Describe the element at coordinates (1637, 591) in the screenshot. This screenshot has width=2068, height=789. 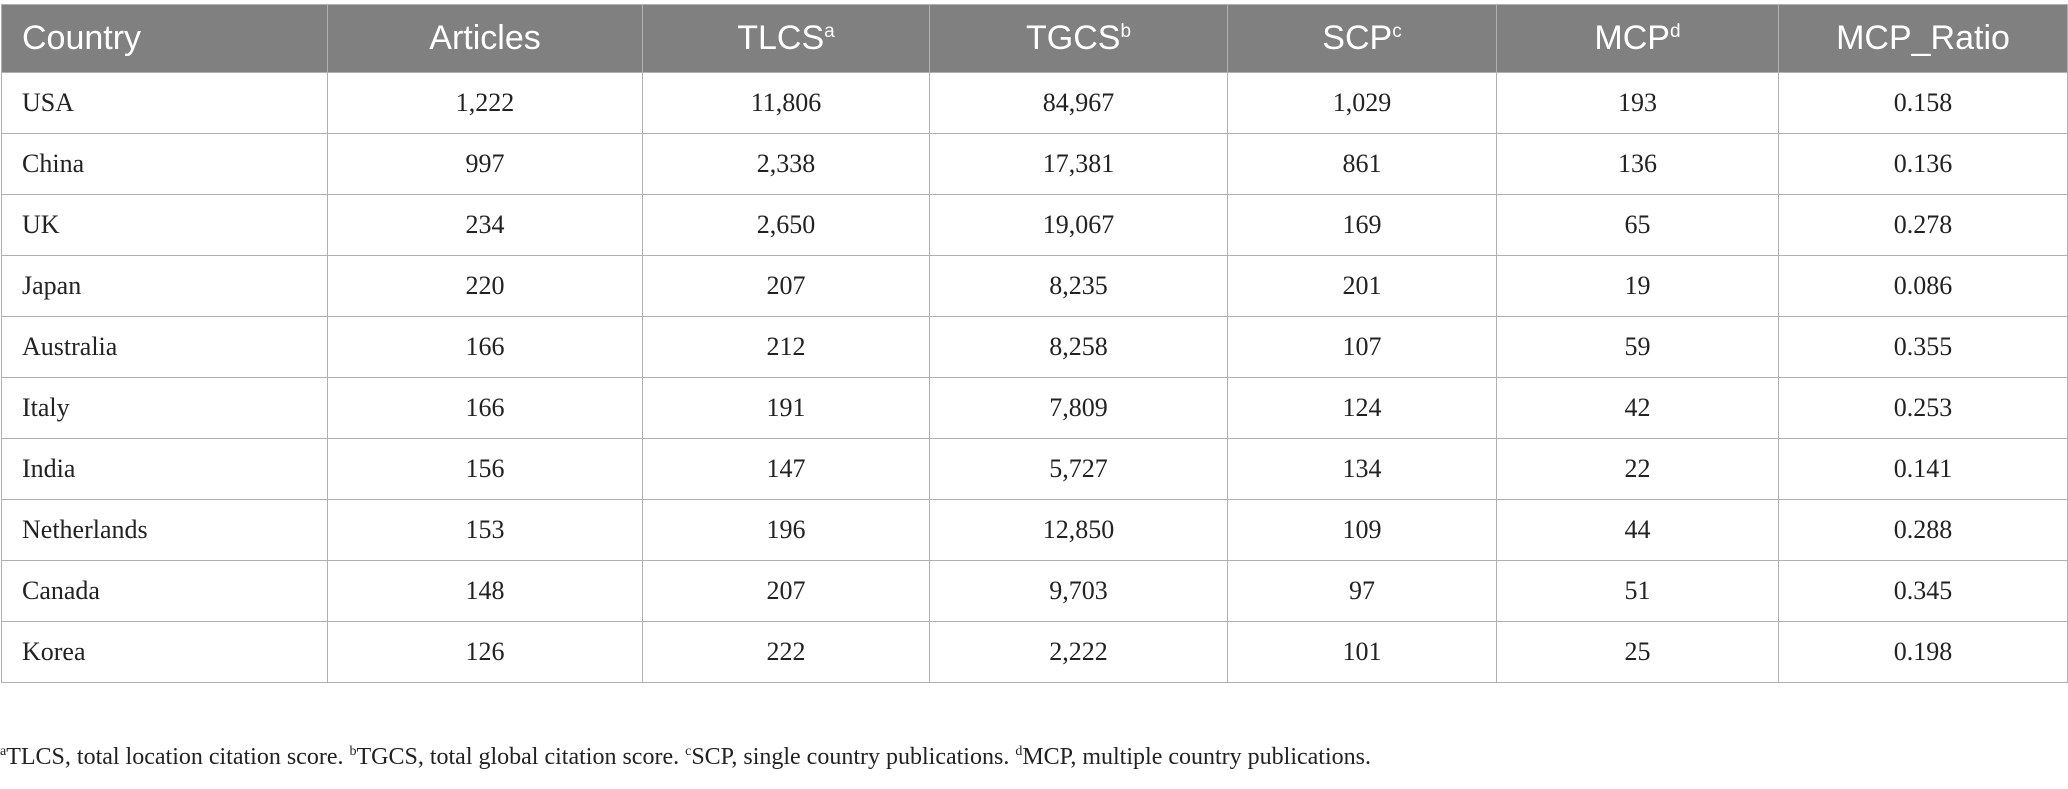
I see `value-cell: 51` at that location.